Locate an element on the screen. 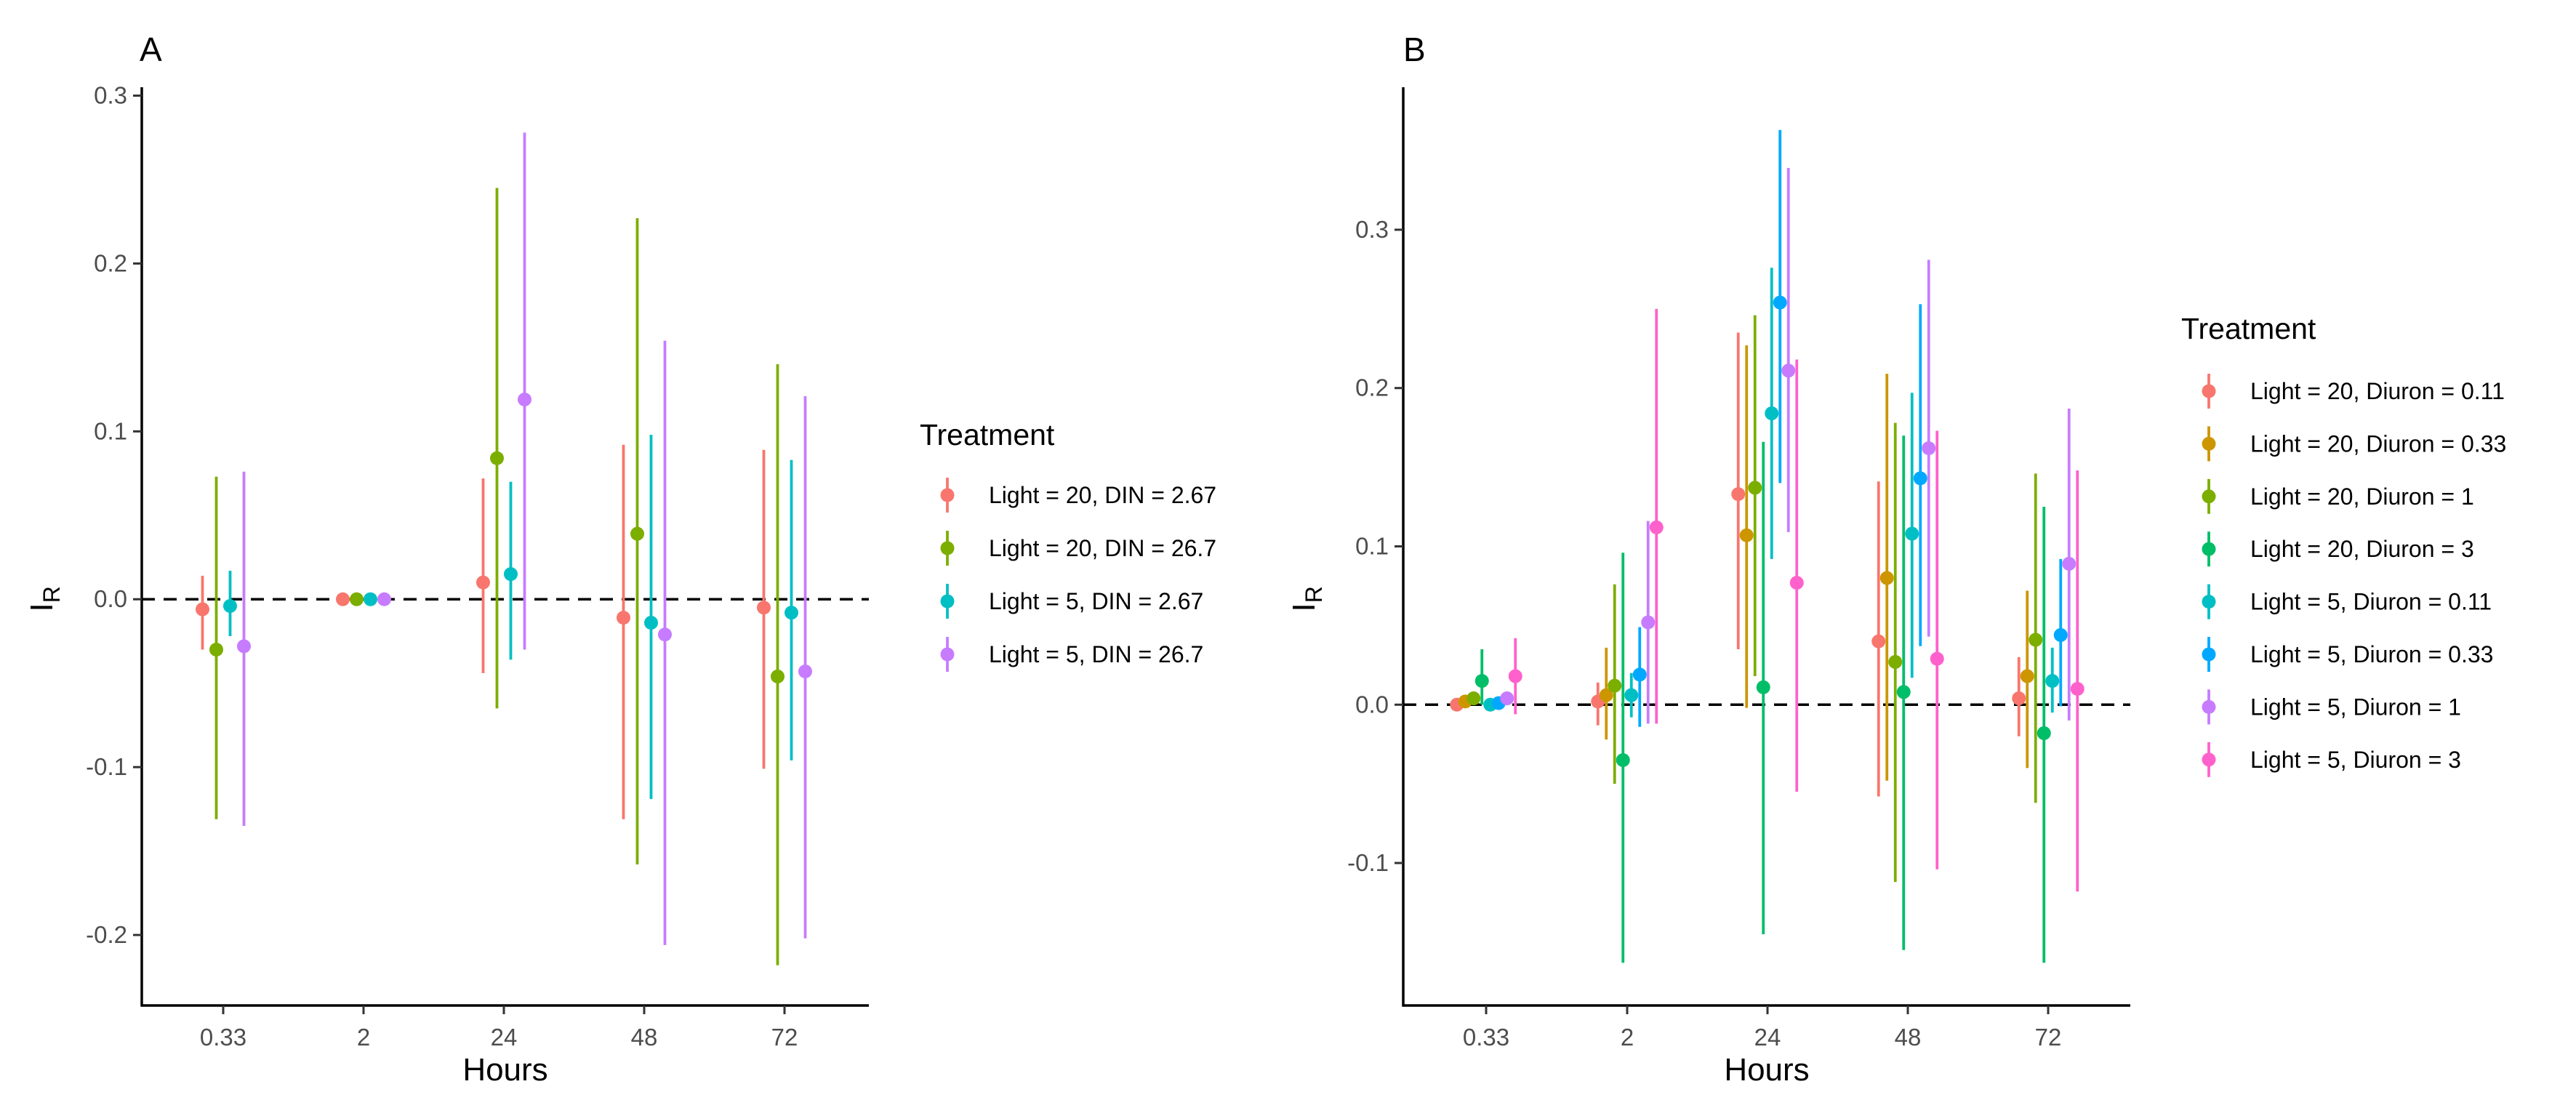 This screenshot has height=1116, width=2576. legend-entry-label: Light = 20, Diuron = 0.33 is located at coordinates (2378, 444).